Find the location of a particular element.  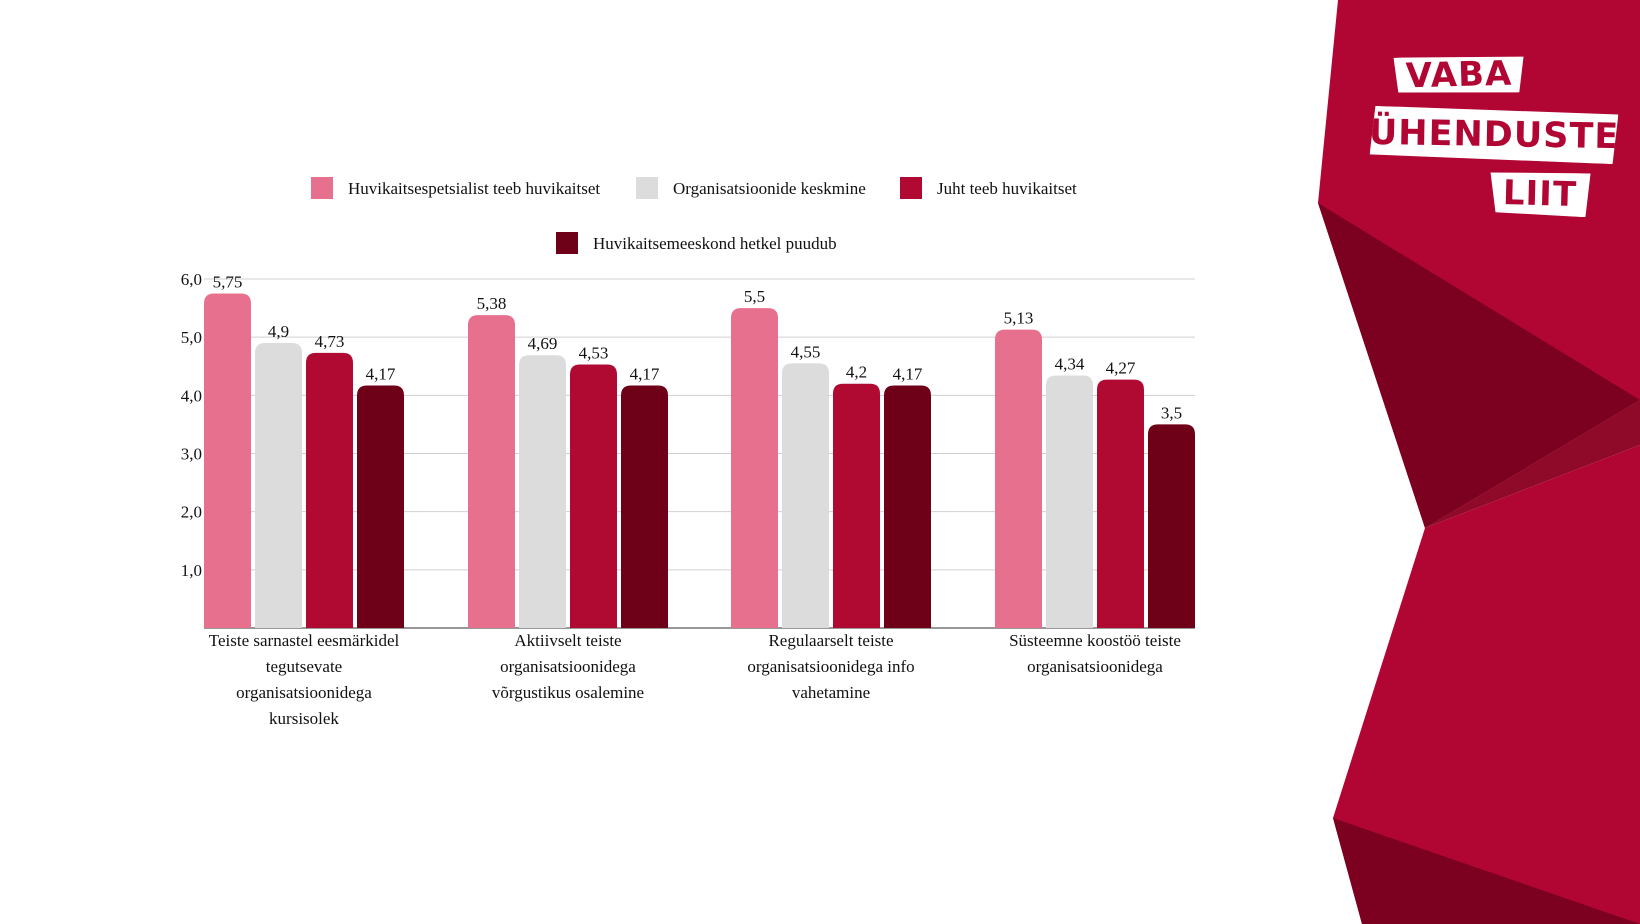

legend-label: Huvikaitsespetsialist teeb huvikaitset is located at coordinates (474, 188).